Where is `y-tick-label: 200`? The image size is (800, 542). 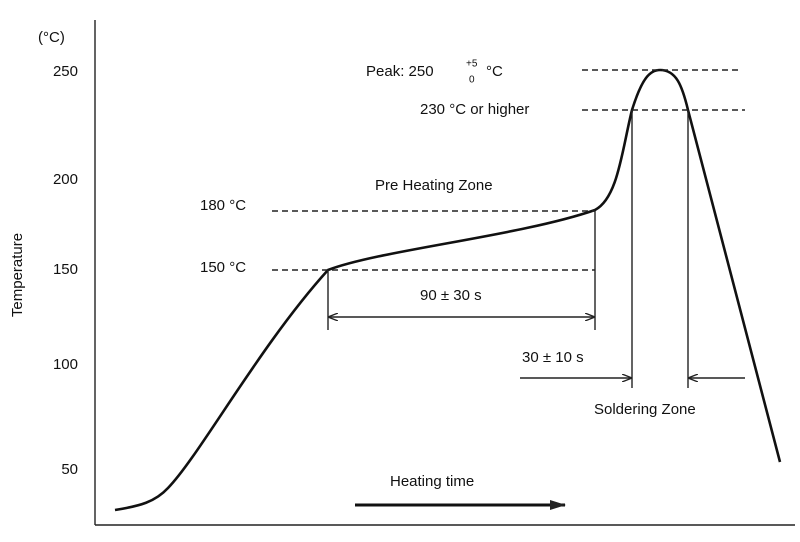 y-tick-label: 200 is located at coordinates (65, 179).